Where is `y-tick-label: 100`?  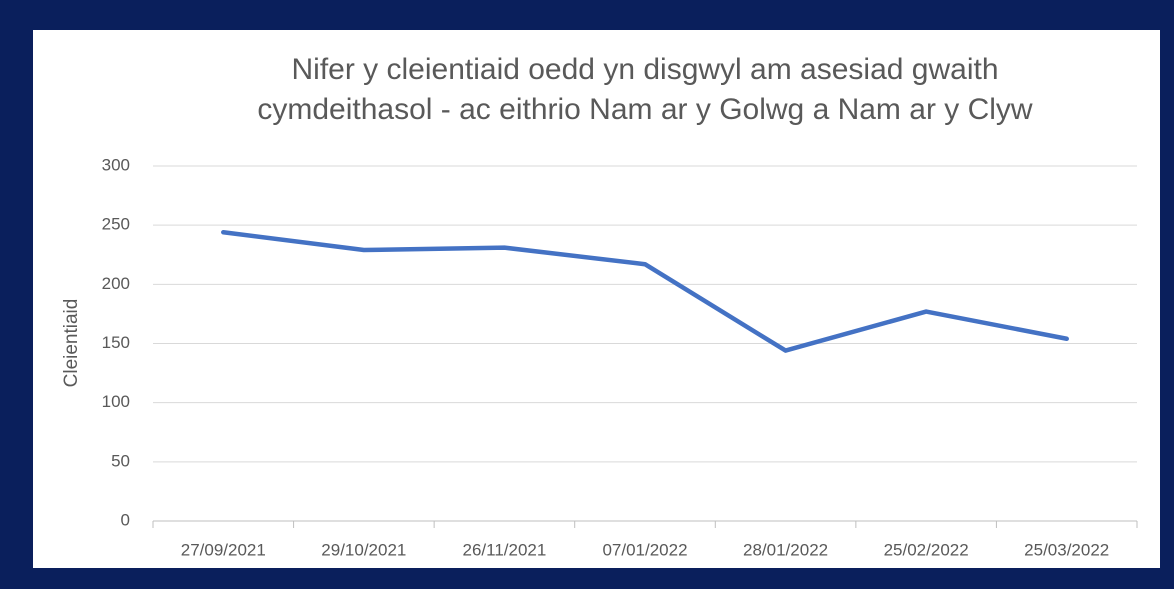
y-tick-label: 100 is located at coordinates (116, 401).